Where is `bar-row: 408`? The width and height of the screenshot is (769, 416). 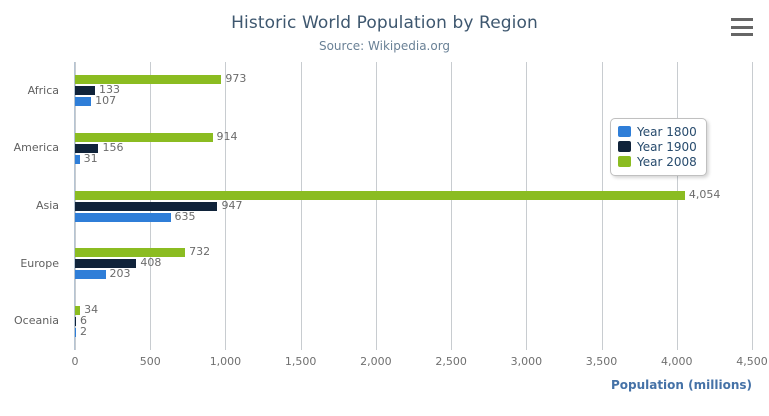 bar-row: 408 is located at coordinates (413, 263).